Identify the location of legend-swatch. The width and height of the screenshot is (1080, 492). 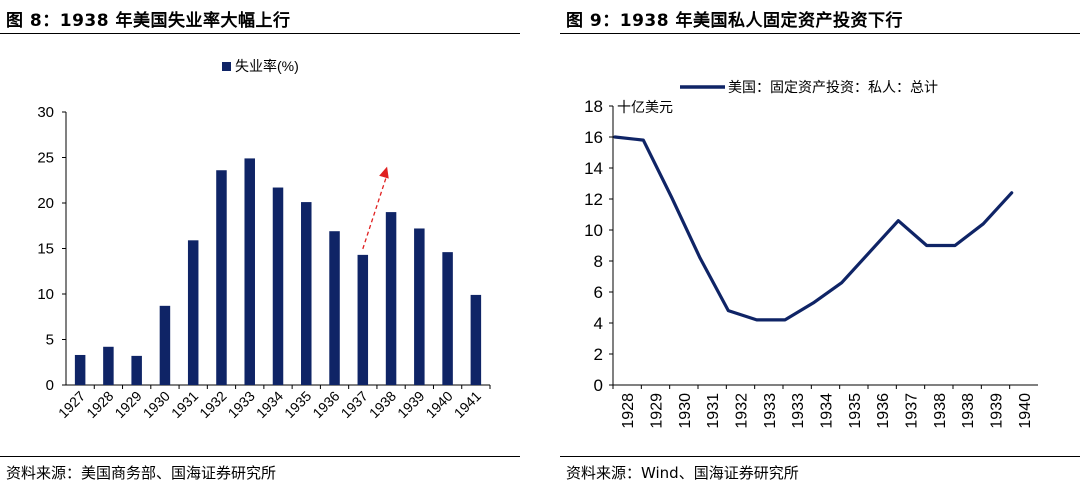
(226, 66).